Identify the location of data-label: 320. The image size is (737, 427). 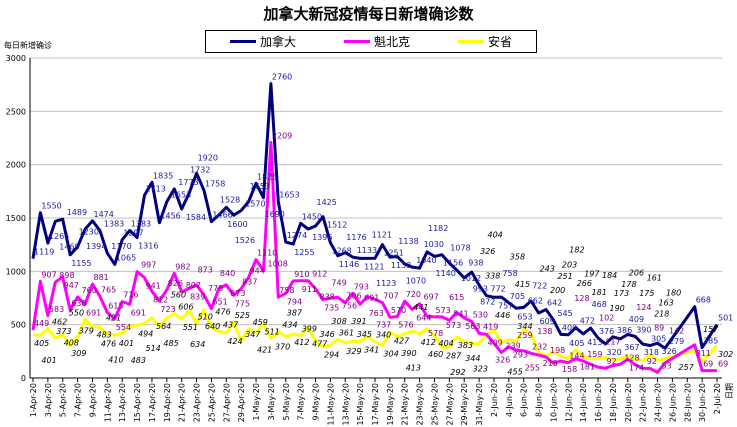
(614, 352).